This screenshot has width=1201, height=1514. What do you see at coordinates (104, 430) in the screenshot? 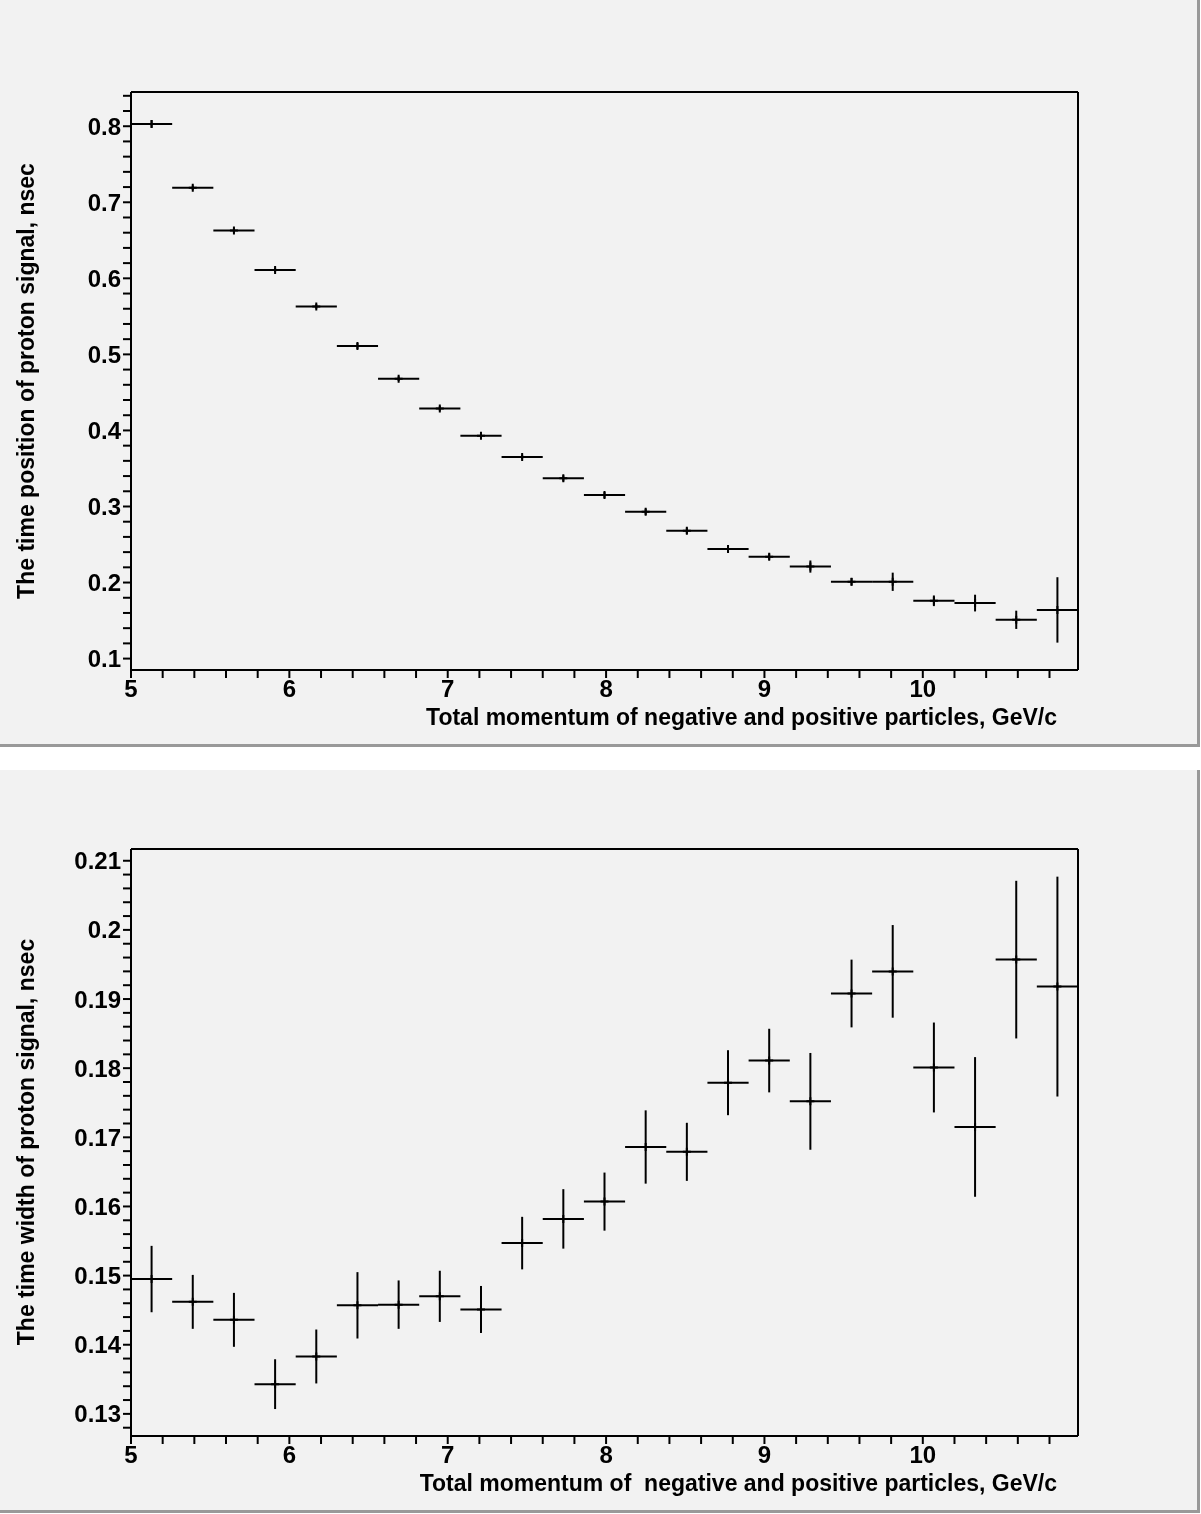
I see `y-tick-label: 0.4` at bounding box center [104, 430].